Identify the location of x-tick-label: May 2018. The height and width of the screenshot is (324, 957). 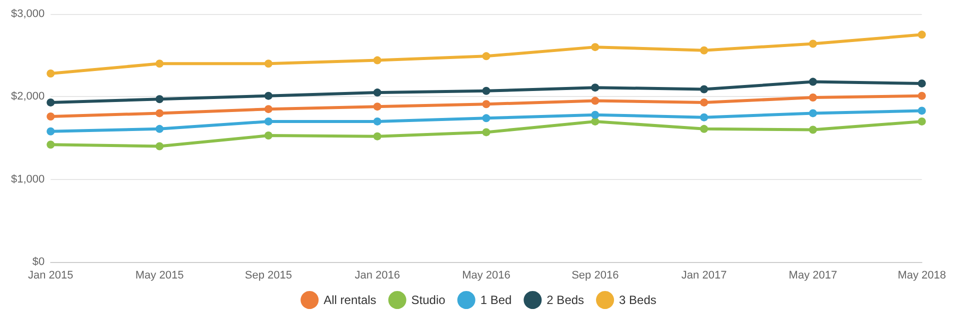
(922, 276).